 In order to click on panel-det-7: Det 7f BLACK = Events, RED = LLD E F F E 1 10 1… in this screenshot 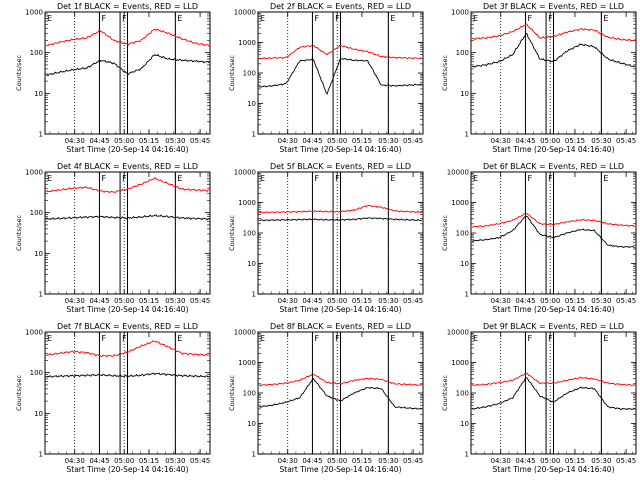, I will do `click(113, 398)`.